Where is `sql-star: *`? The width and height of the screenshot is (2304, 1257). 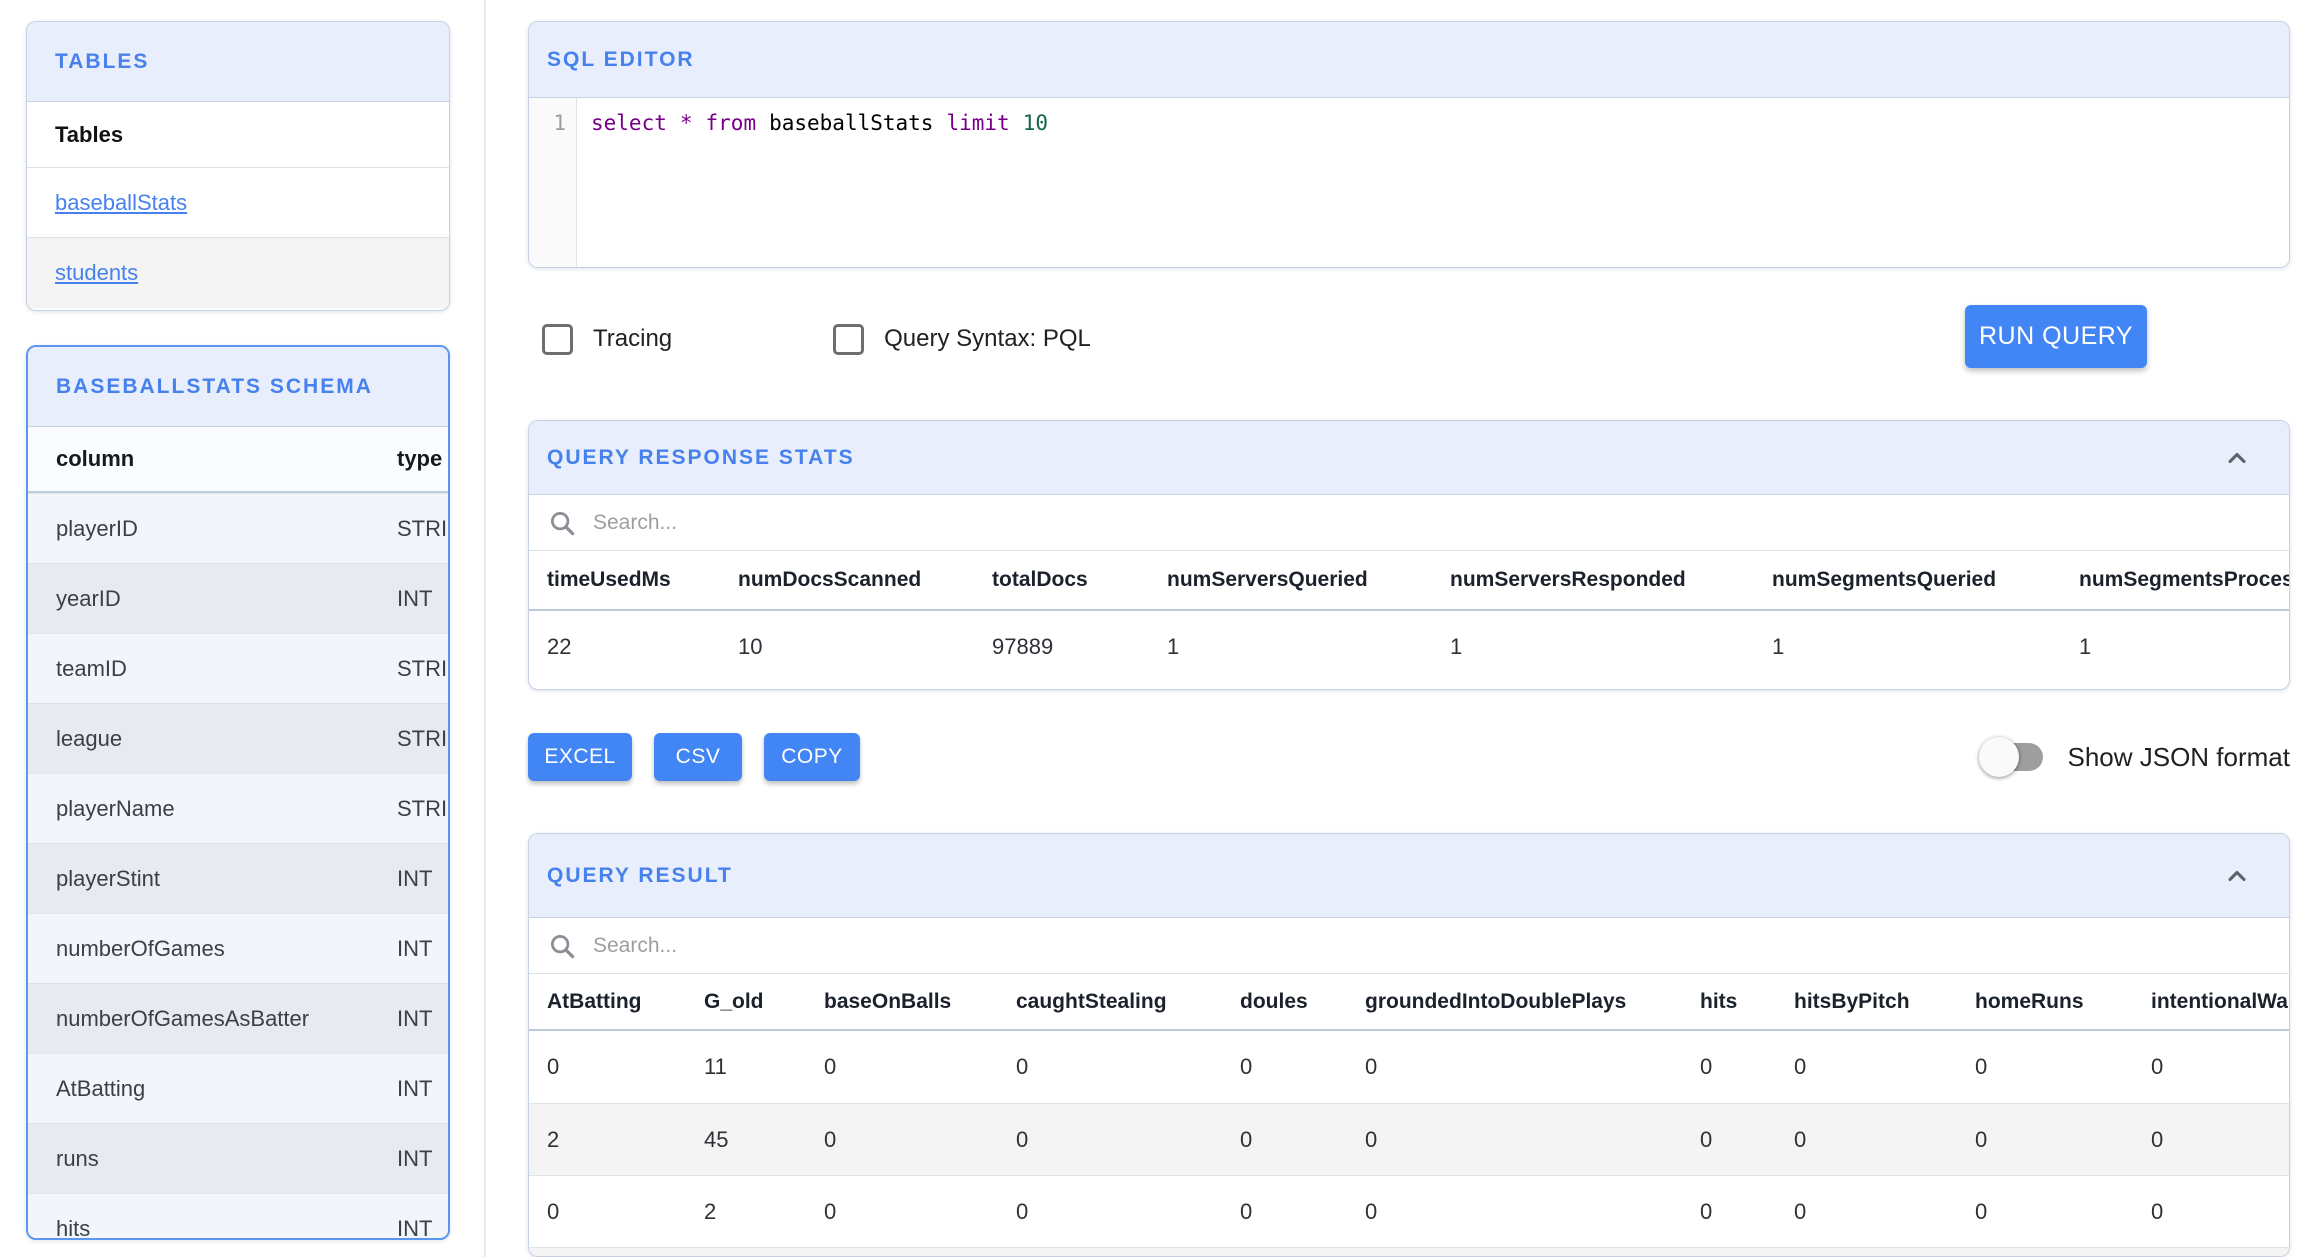 sql-star: * is located at coordinates (686, 123).